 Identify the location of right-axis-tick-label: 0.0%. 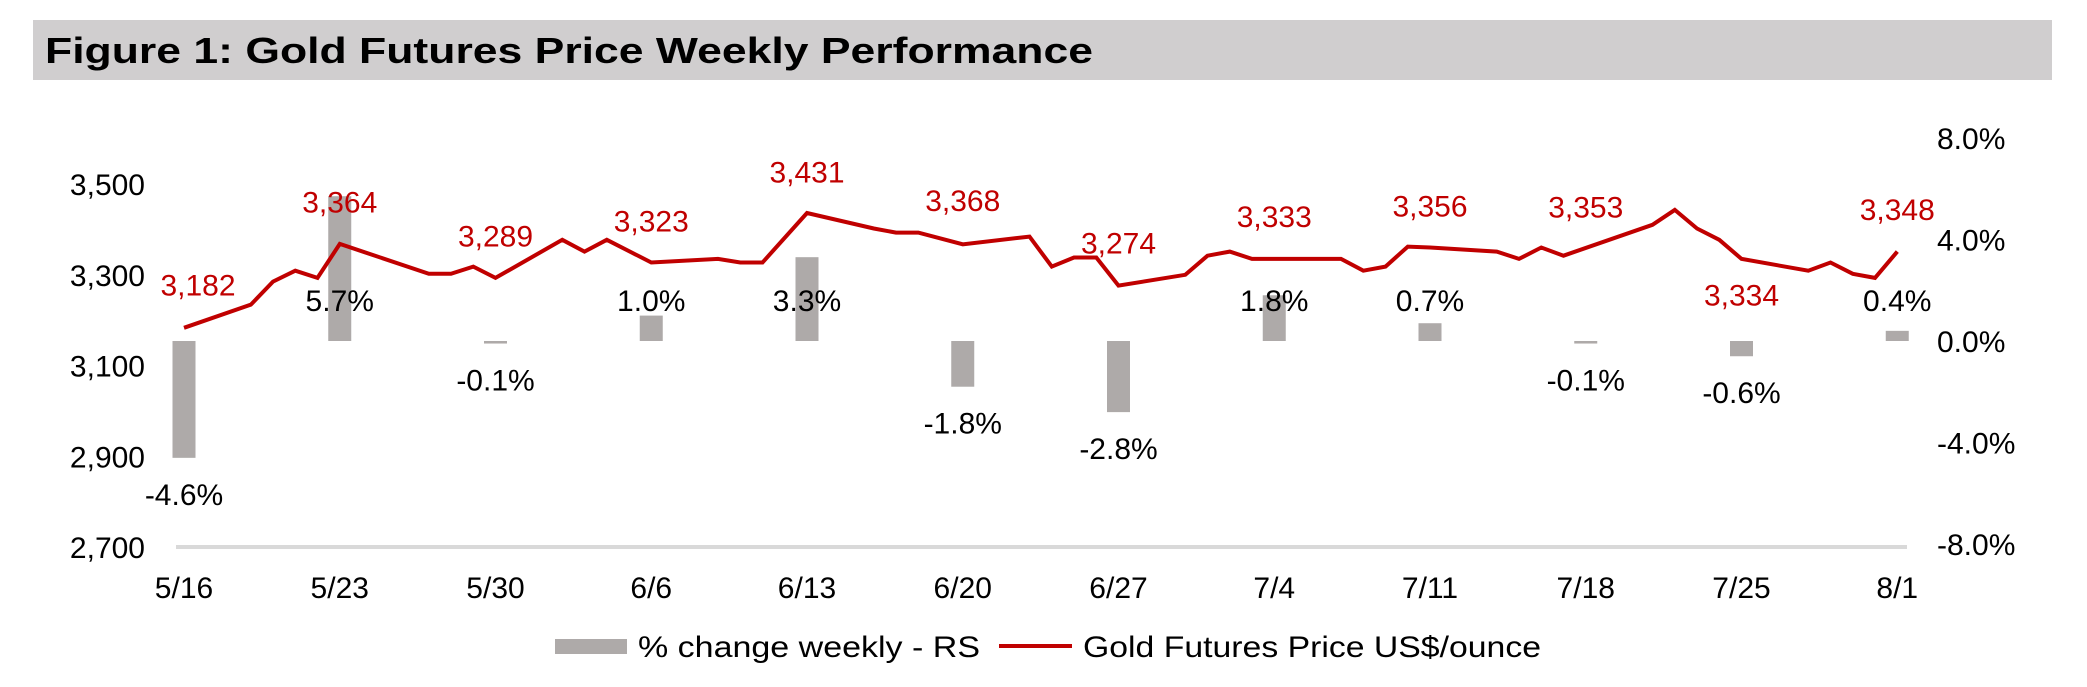
(1971, 342).